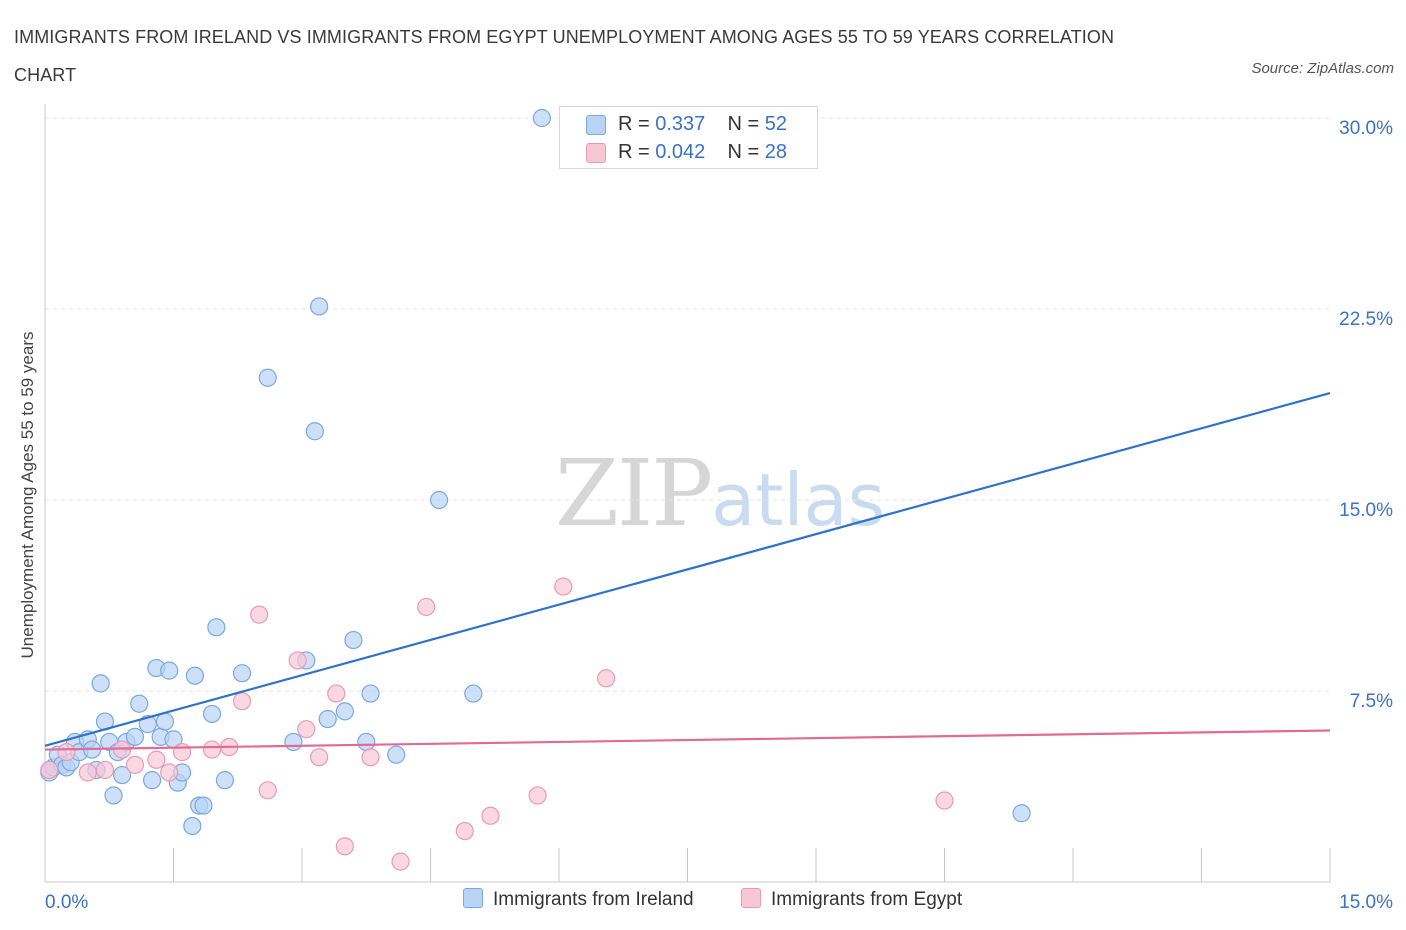  I want to click on bottom-legend-ireland: Immigrants from Ireland, so click(578, 899).